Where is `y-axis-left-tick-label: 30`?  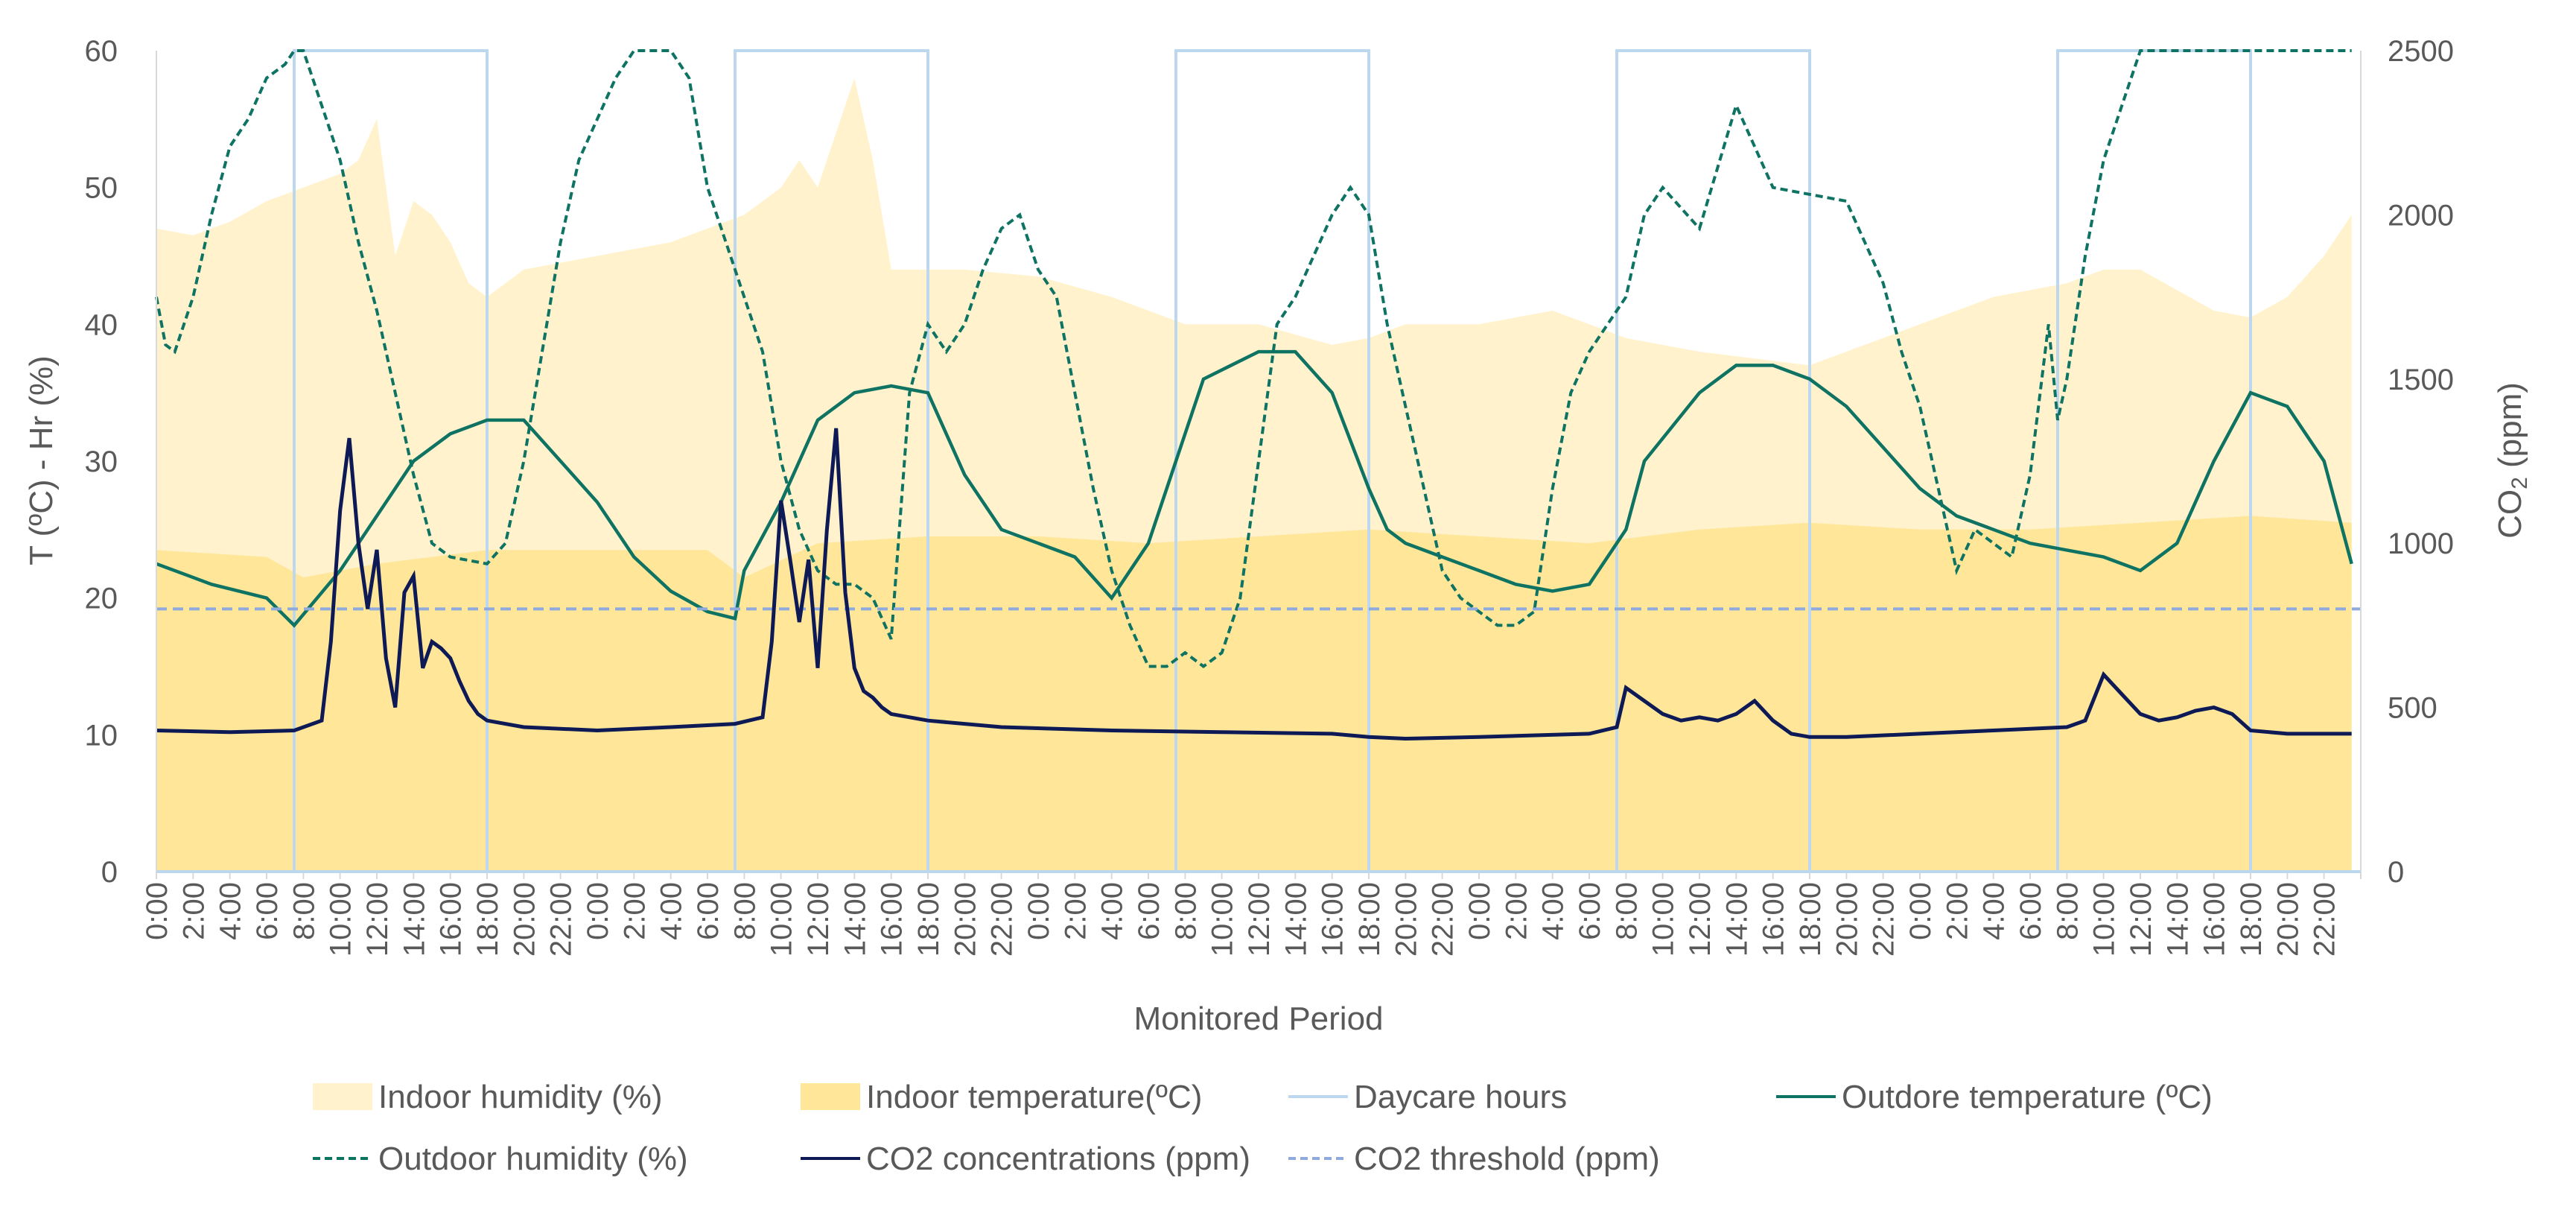 y-axis-left-tick-label: 30 is located at coordinates (101, 462).